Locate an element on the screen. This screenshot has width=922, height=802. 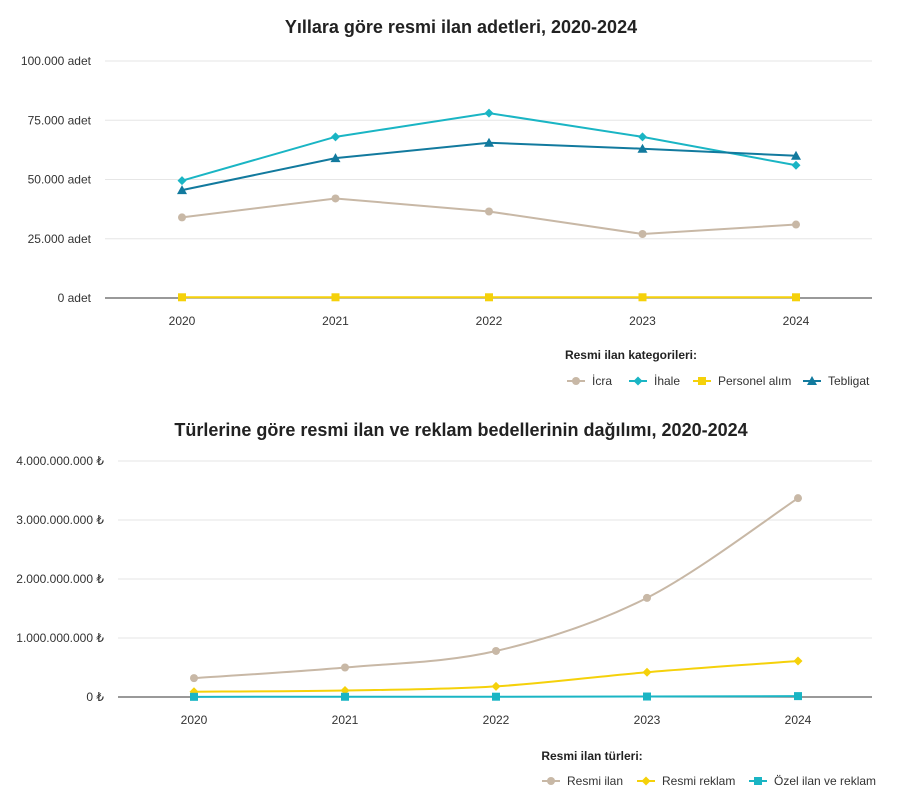
legend-item: İhale is located at coordinates (654, 381).